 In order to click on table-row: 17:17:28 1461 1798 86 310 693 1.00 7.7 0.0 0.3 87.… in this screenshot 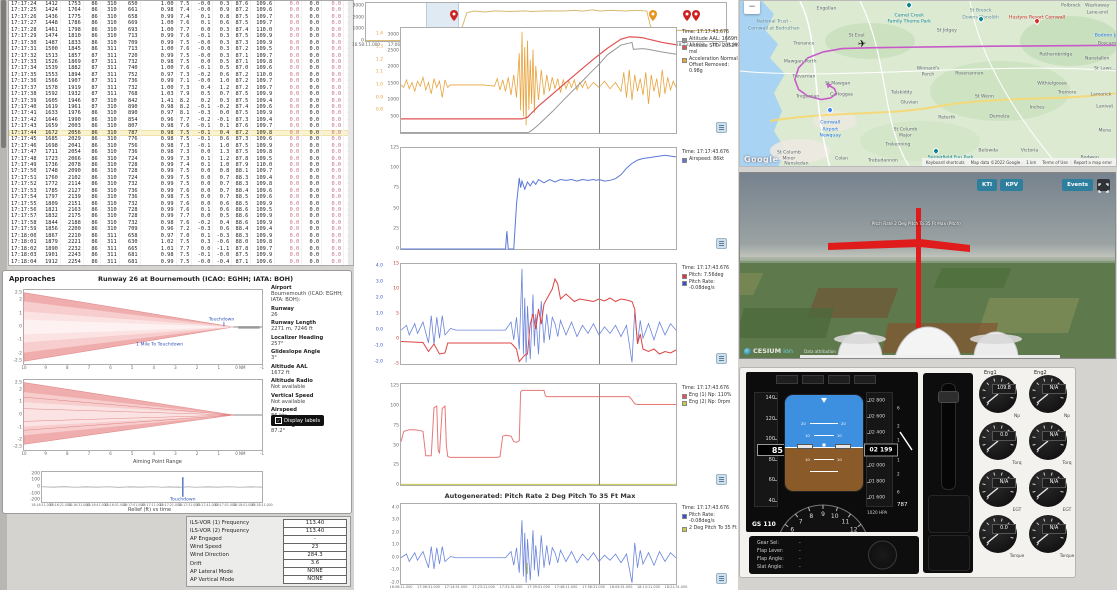, I will do `click(181, 30)`.